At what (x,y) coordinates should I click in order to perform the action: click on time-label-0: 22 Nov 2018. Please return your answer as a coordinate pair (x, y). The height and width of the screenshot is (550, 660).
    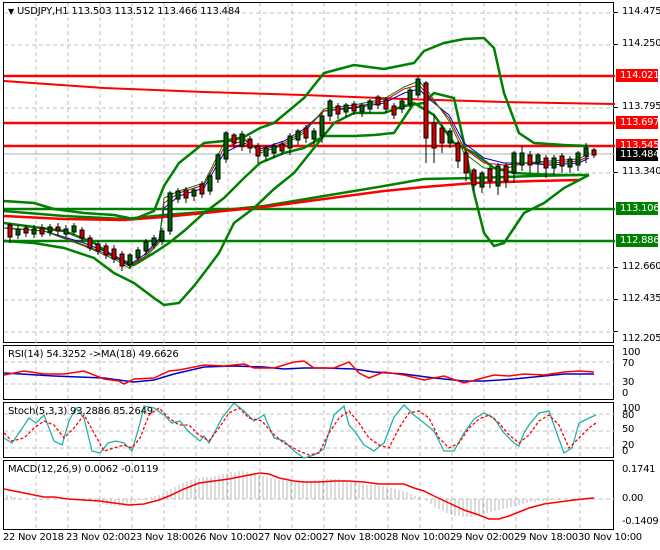
    Looking at the image, I should click on (33, 537).